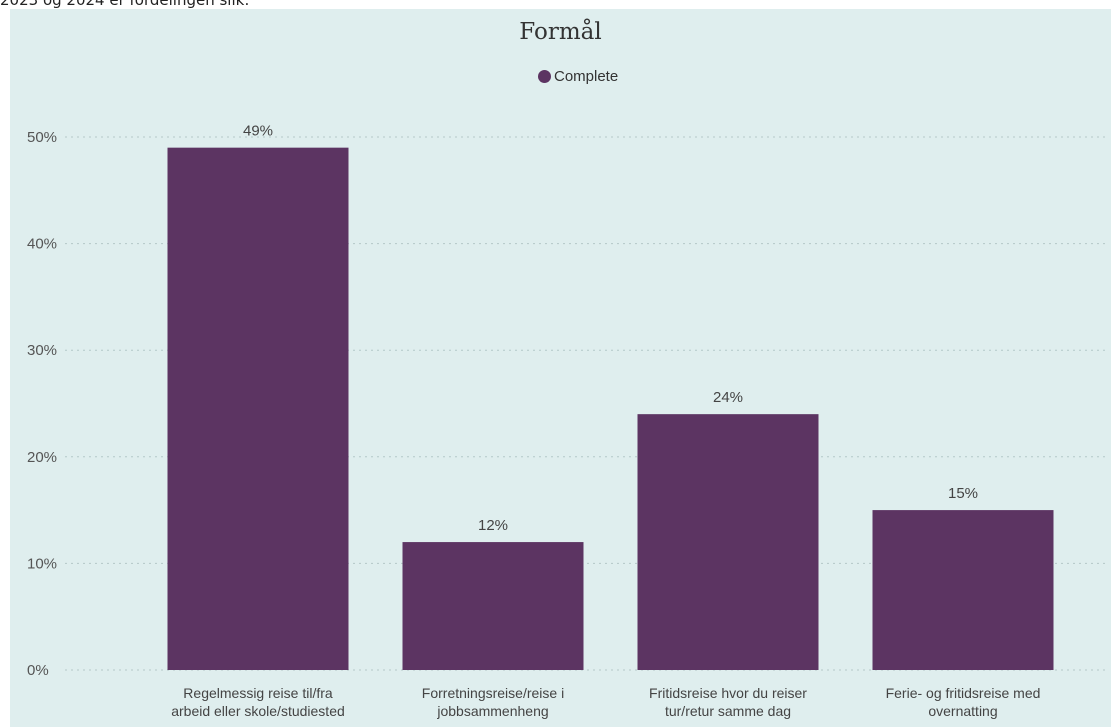  Describe the element at coordinates (728, 693) in the screenshot. I see `x-tick-label: Fritidsreise hvor du reiser` at that location.